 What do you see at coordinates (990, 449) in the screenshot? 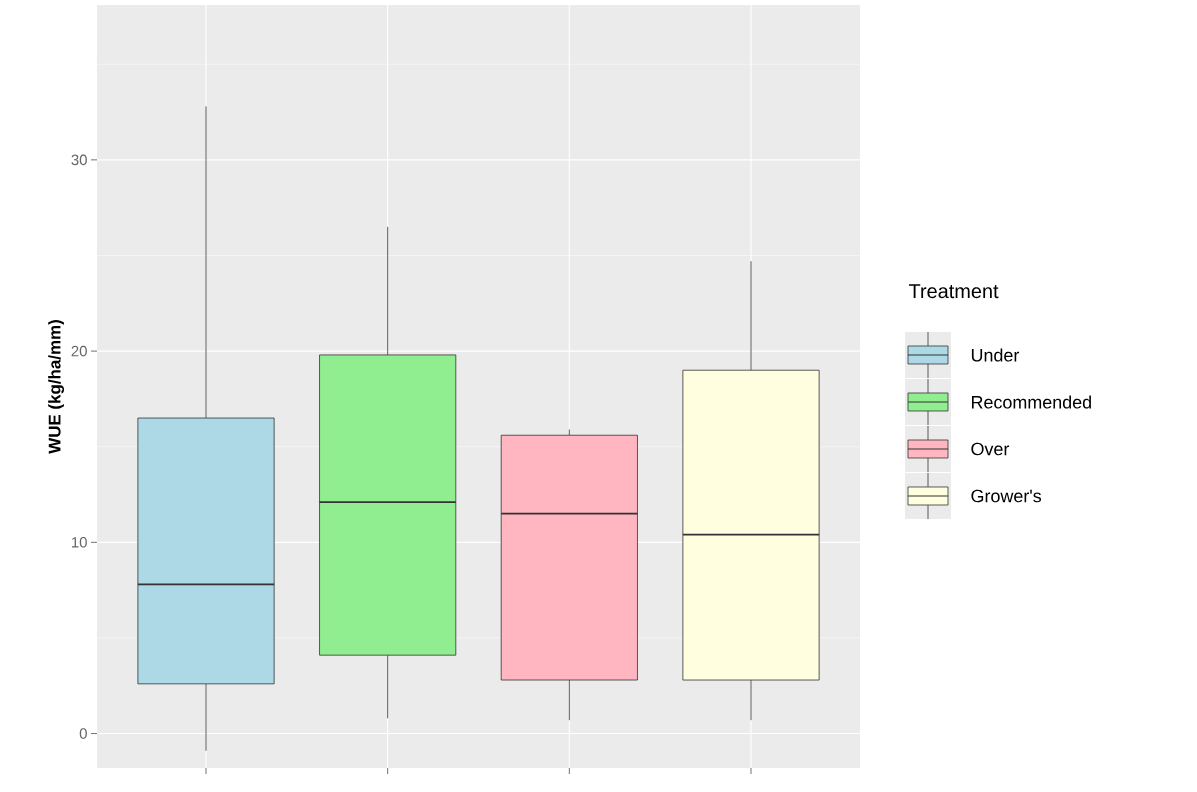
I see `legend-label: Over` at bounding box center [990, 449].